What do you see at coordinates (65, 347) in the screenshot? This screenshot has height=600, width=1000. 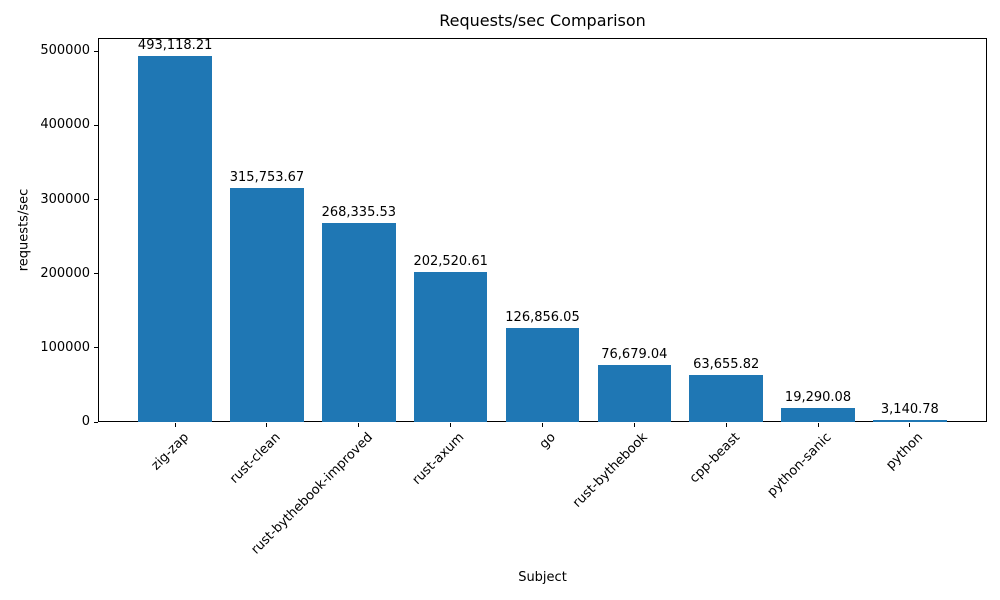 I see `y-tick-label: 100000` at bounding box center [65, 347].